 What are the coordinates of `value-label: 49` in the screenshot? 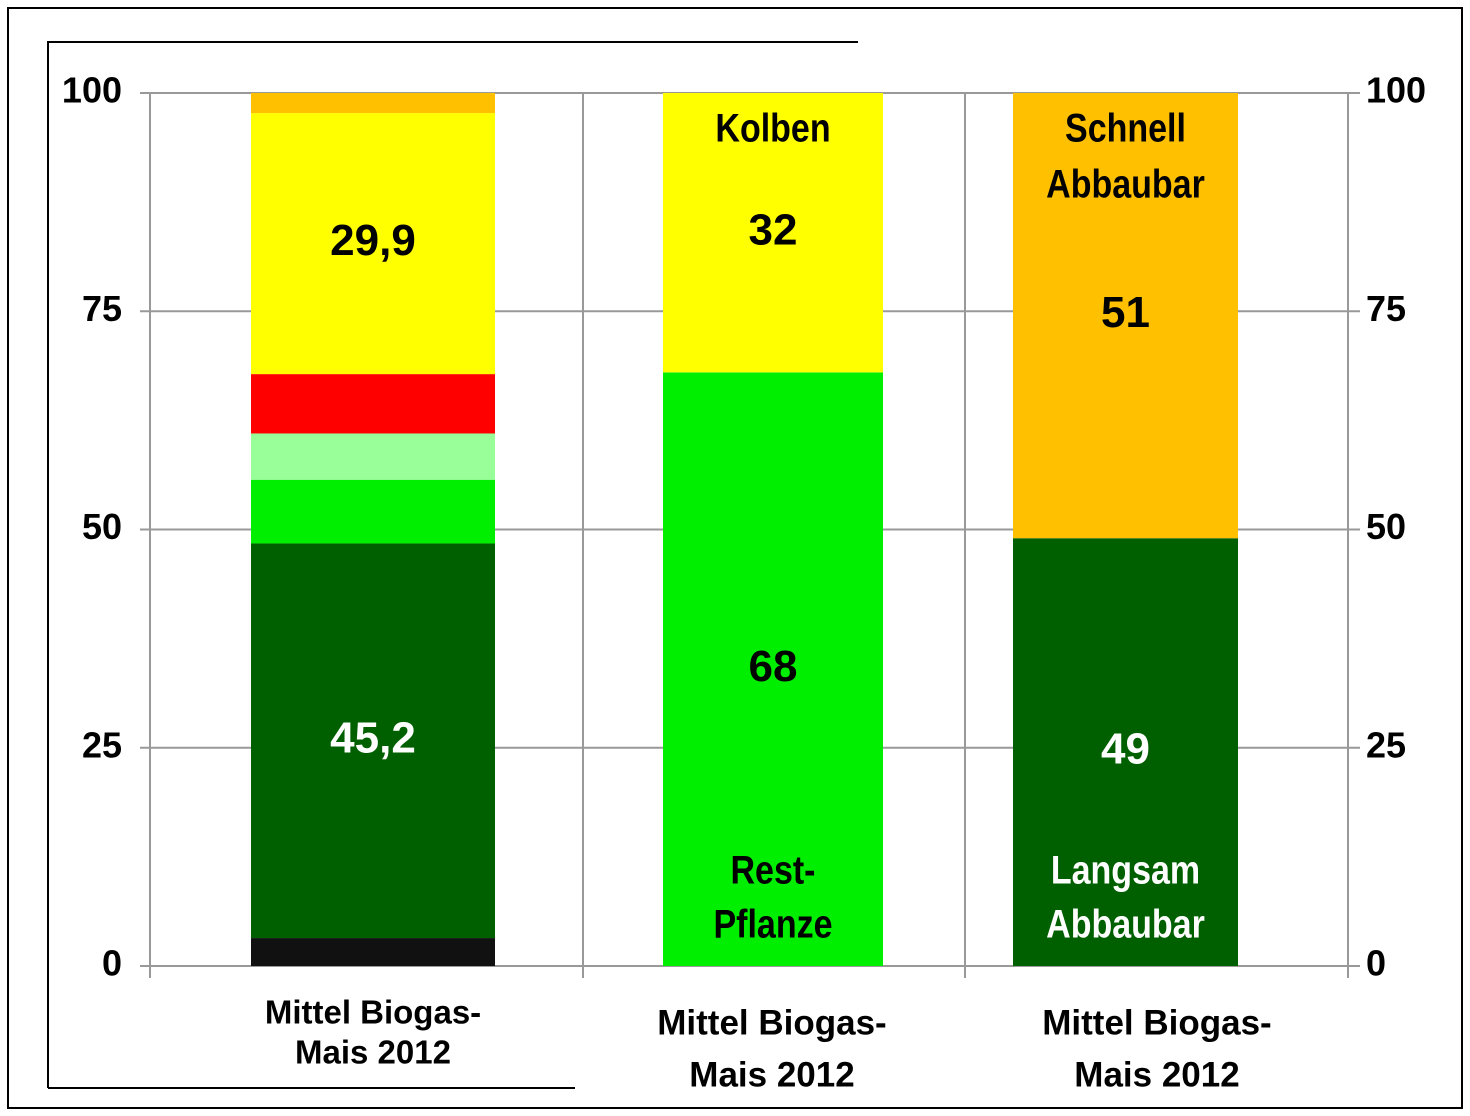 It's located at (1125, 749).